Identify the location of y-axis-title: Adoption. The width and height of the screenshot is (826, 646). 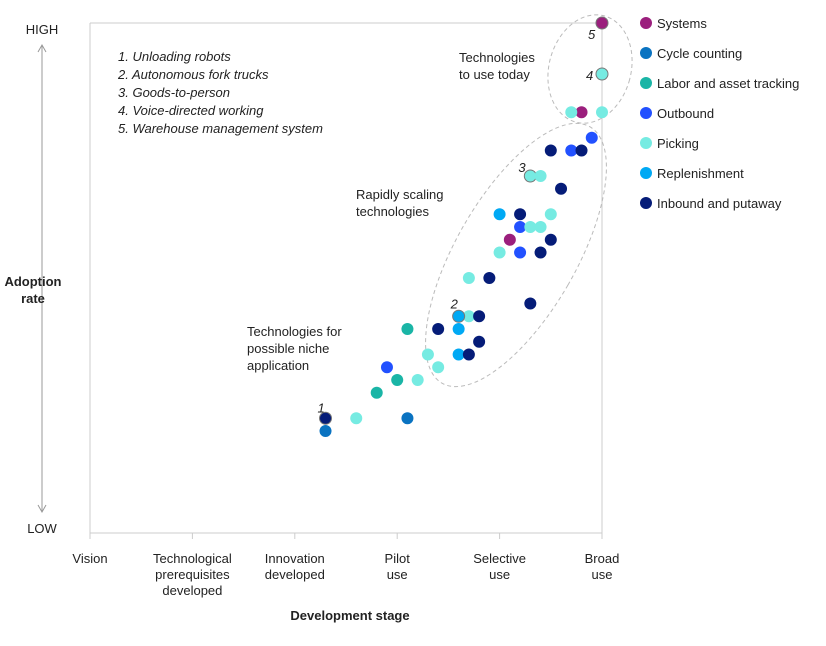
(32, 281).